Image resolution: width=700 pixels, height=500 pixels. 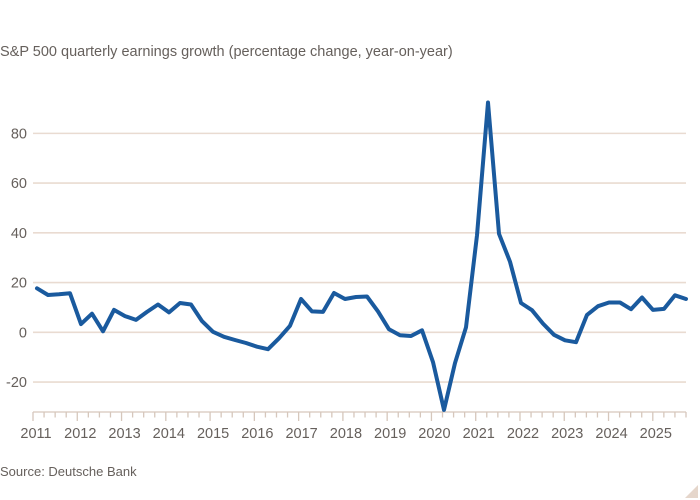 I want to click on x-axis-ticks, so click(x=359, y=416).